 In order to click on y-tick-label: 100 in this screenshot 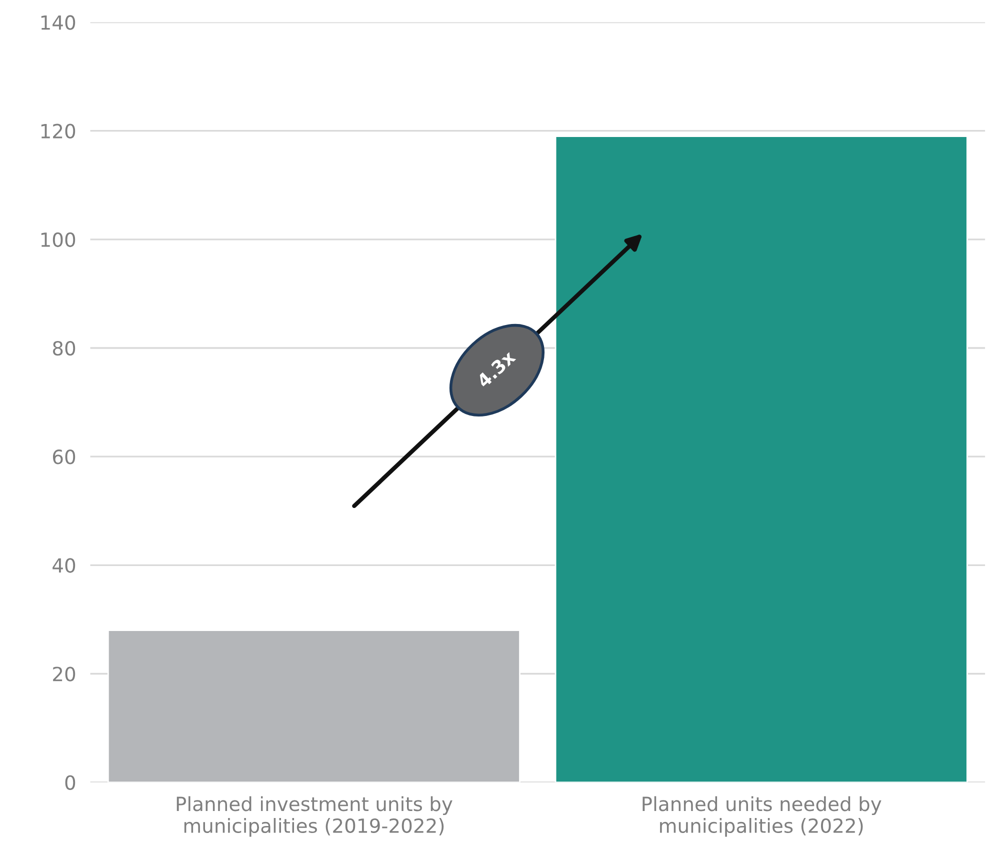, I will do `click(58, 240)`.